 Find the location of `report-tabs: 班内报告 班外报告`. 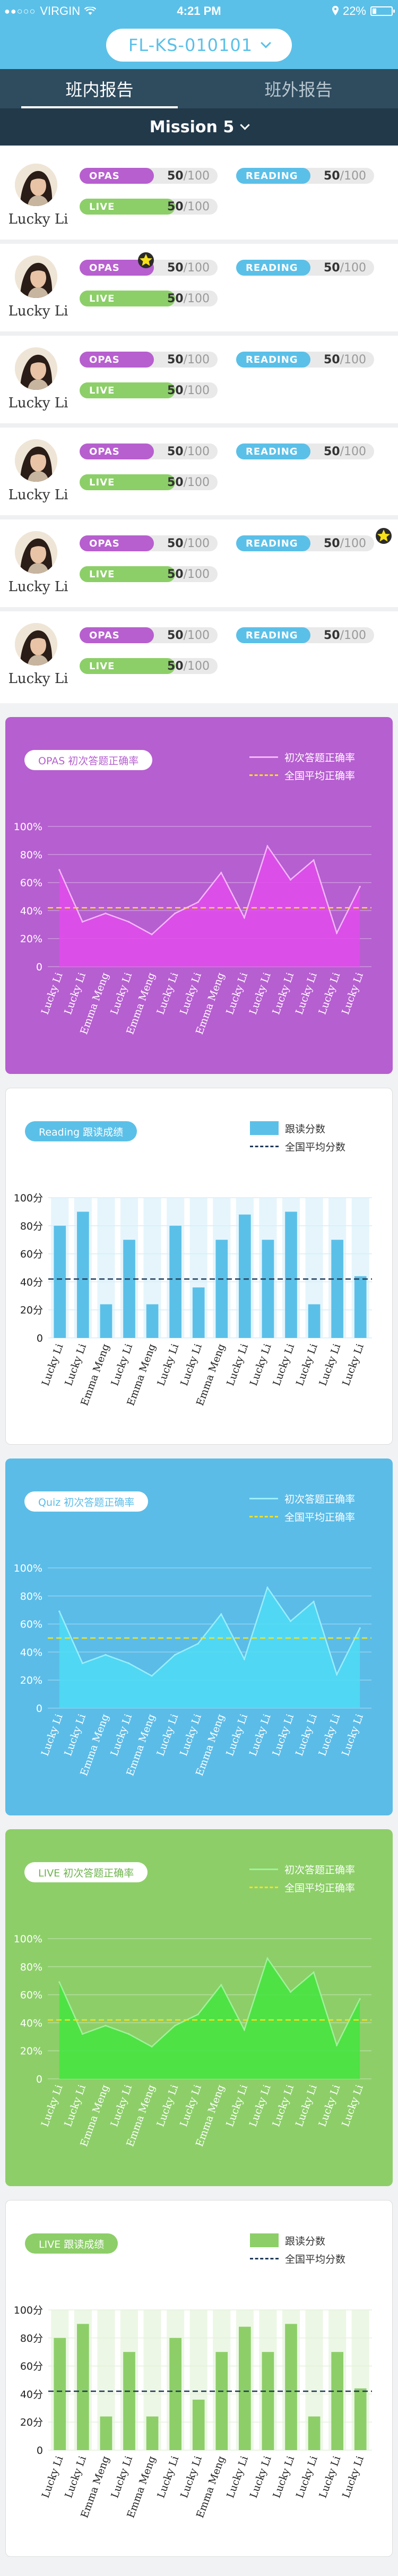

report-tabs: 班内报告 班外报告 is located at coordinates (199, 89).